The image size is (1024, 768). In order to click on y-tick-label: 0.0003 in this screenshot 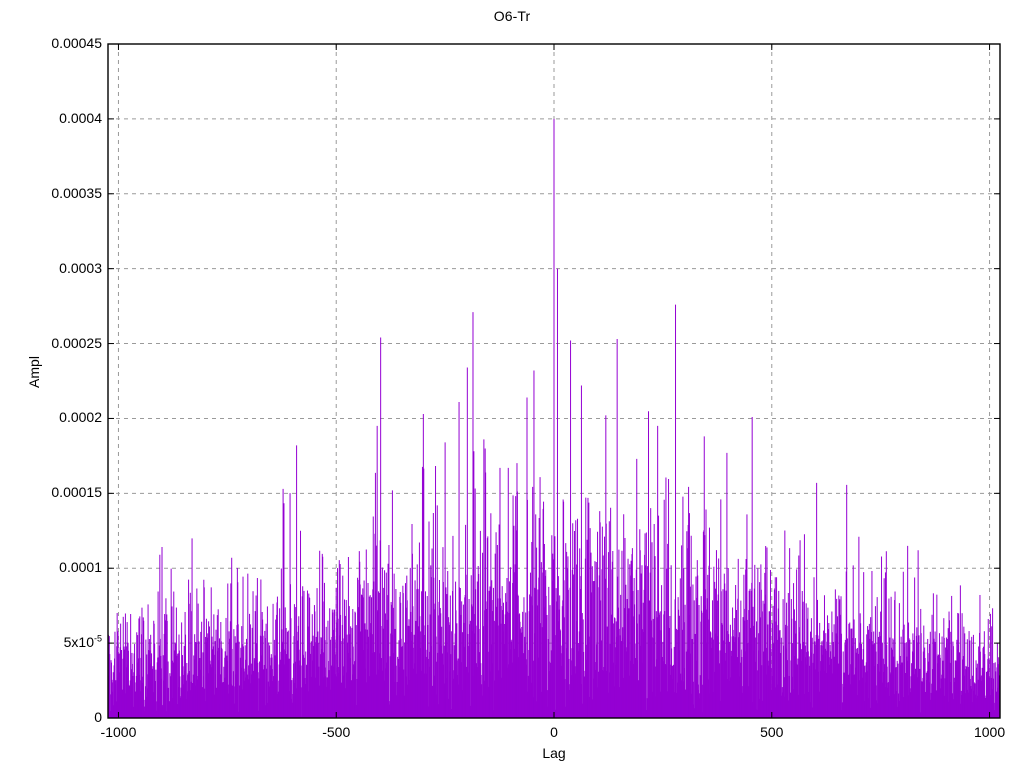, I will do `click(80, 267)`.